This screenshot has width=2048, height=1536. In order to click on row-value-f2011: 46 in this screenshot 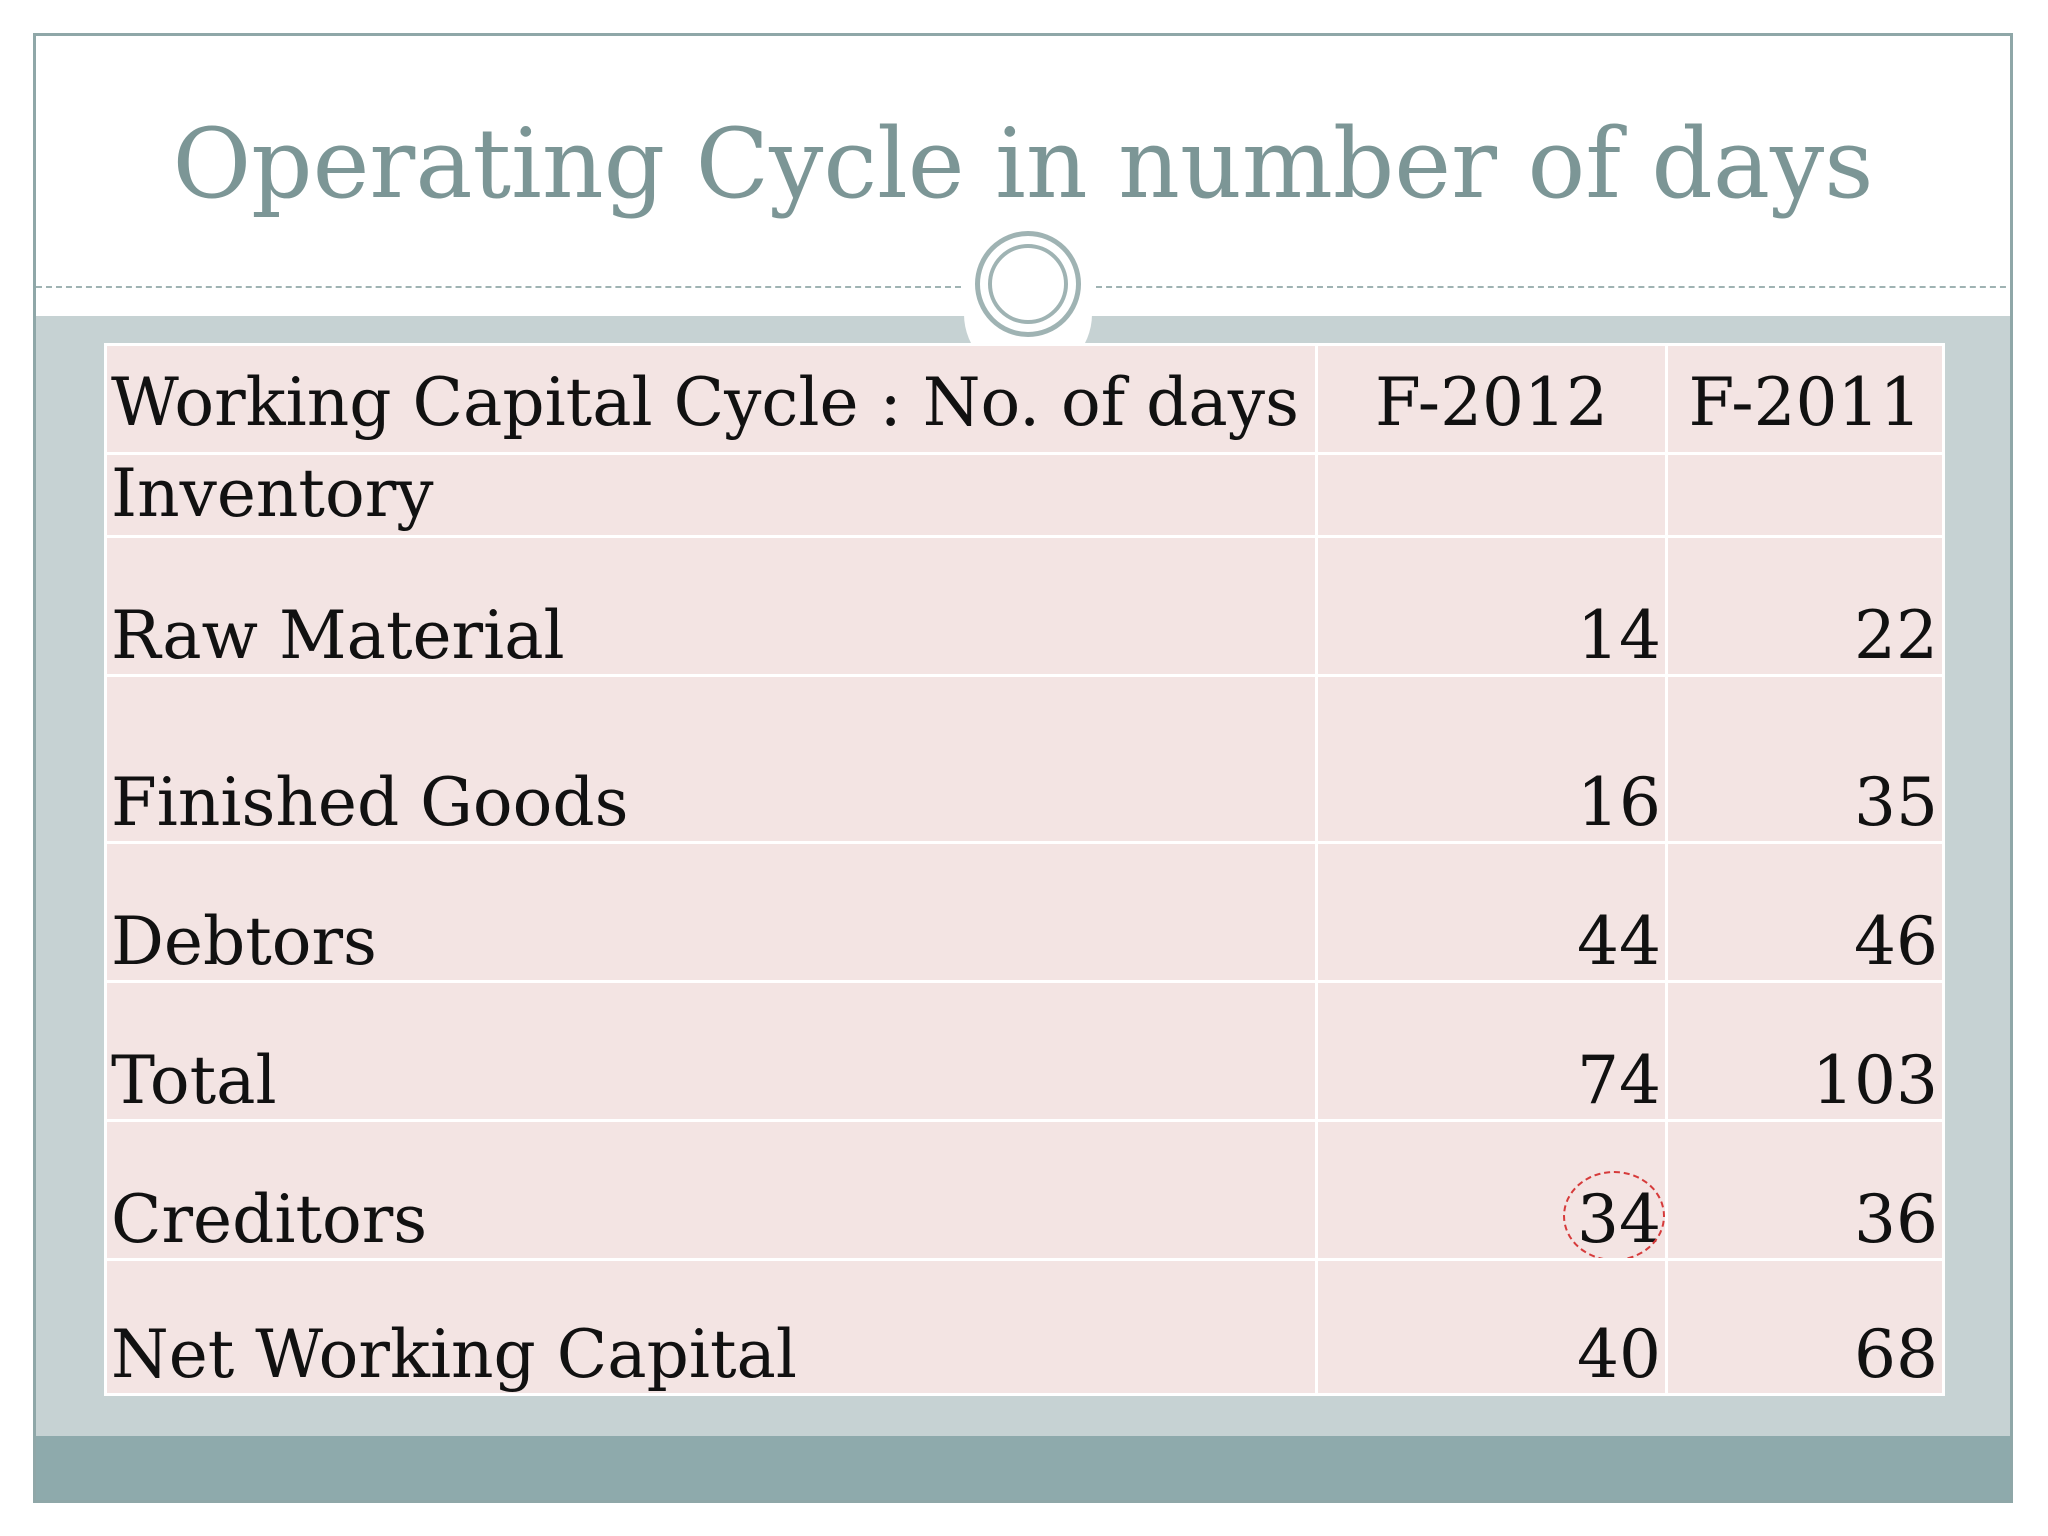, I will do `click(1805, 912)`.